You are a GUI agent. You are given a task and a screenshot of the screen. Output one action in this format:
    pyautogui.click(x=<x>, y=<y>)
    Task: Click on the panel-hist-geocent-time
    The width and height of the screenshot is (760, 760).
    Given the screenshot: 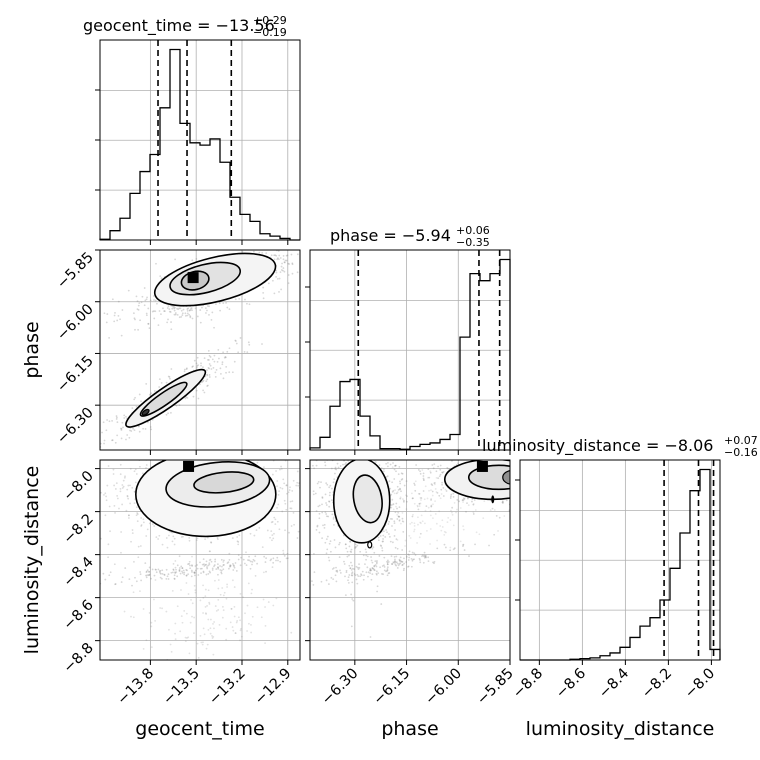 What is the action you would take?
    pyautogui.click(x=200, y=140)
    